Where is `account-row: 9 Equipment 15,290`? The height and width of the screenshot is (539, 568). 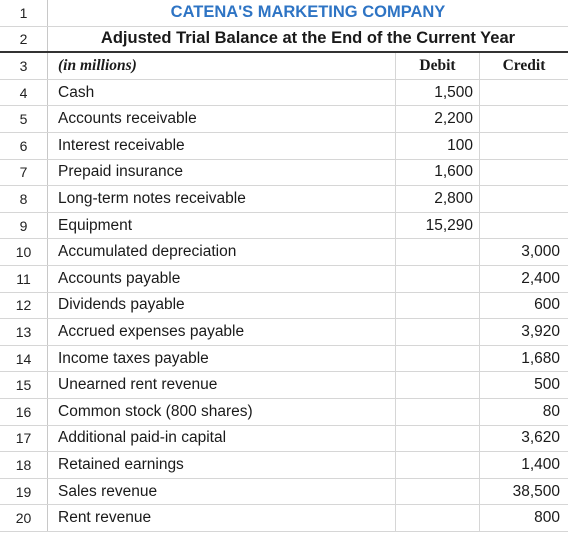
account-row: 9 Equipment 15,290 is located at coordinates (284, 226).